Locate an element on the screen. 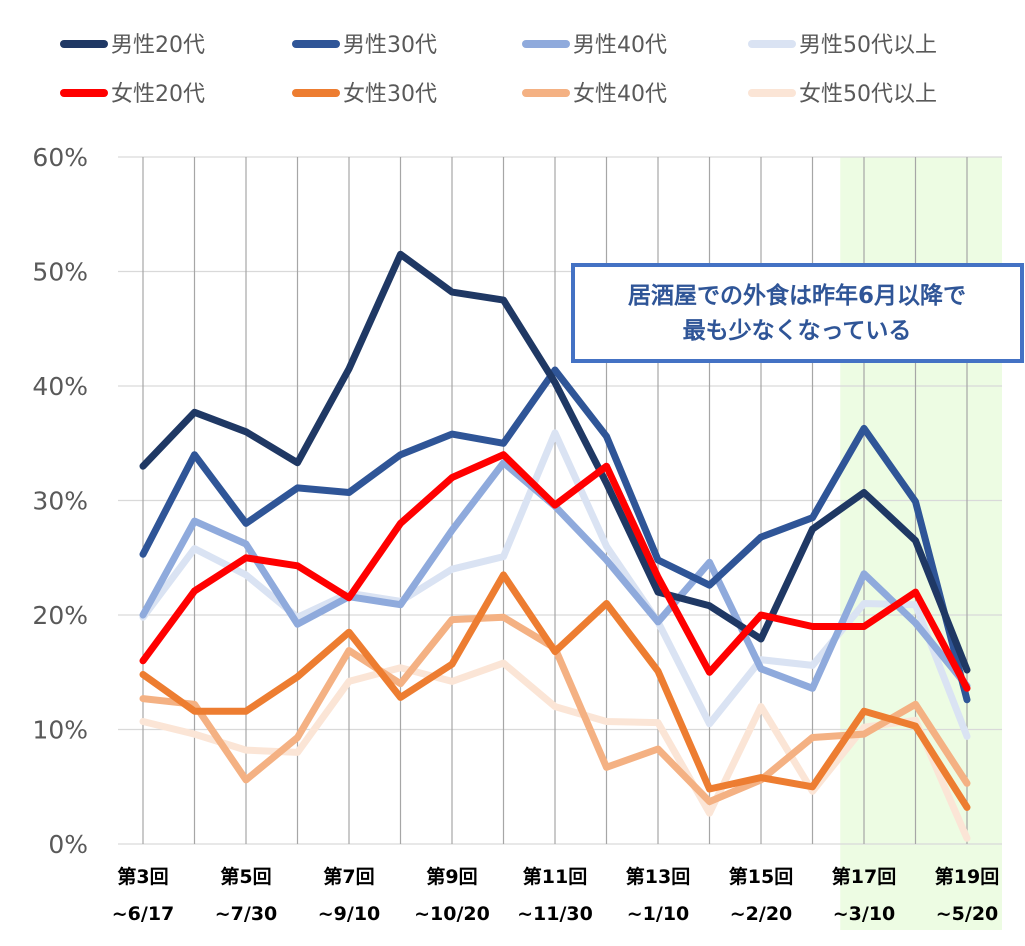 The height and width of the screenshot is (946, 1025). x-tick-date: ~6/17 is located at coordinates (143, 914).